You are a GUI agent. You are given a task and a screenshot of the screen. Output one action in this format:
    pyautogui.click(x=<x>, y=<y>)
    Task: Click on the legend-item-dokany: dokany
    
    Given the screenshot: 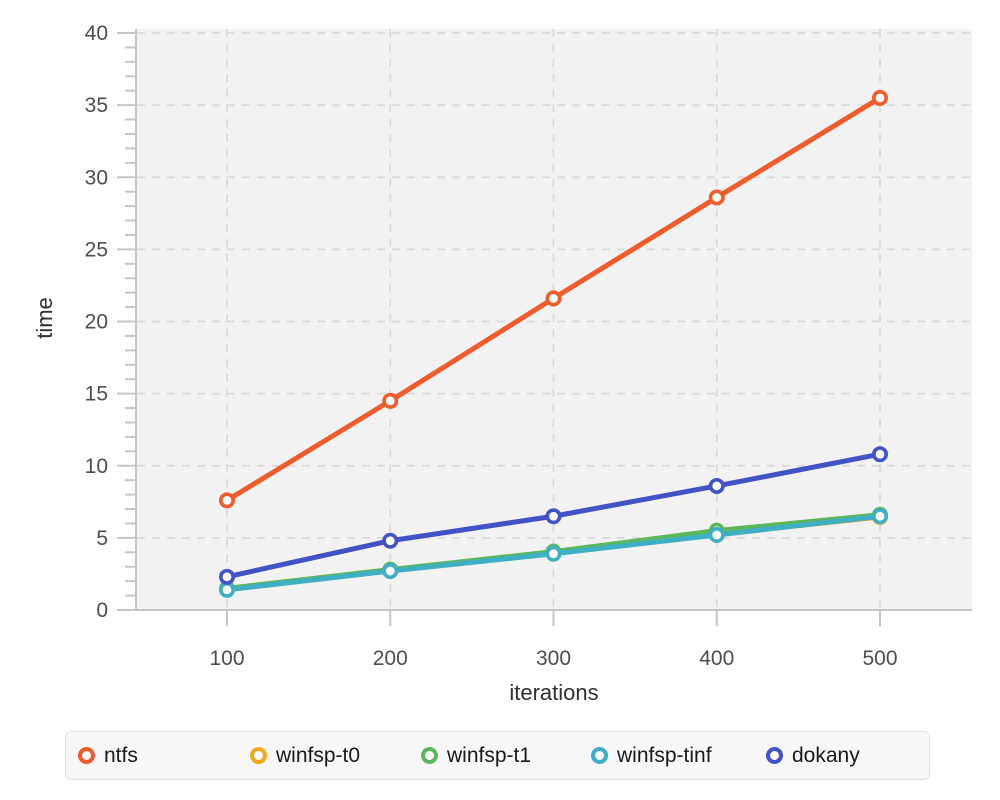 What is the action you would take?
    pyautogui.click(x=813, y=755)
    